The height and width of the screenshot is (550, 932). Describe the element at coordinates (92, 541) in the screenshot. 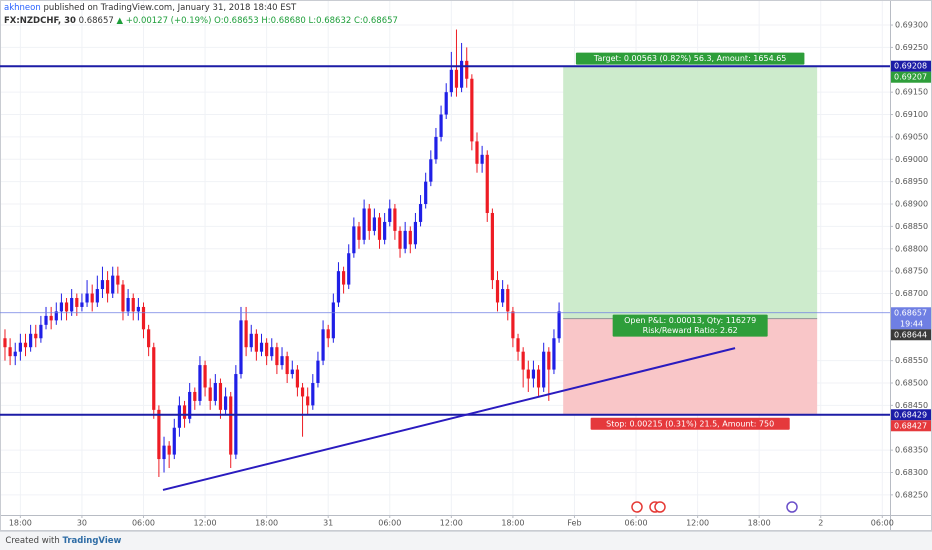

I see `brand: TradingView` at that location.